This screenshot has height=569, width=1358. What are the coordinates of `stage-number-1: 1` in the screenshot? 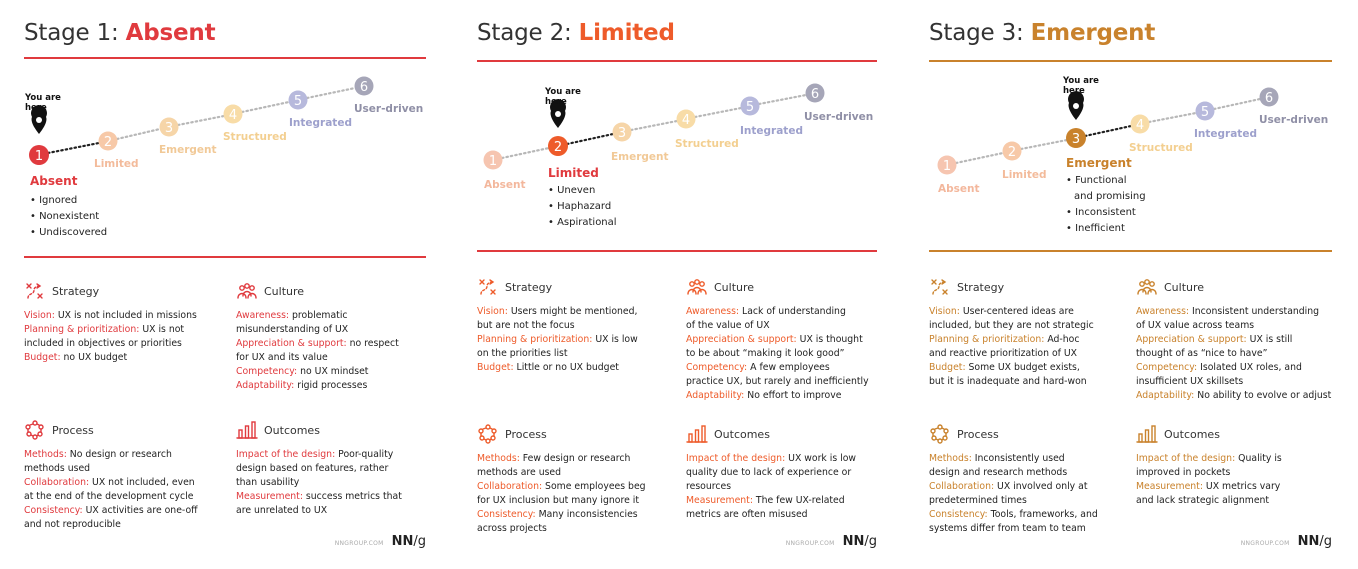 It's located at (493, 161).